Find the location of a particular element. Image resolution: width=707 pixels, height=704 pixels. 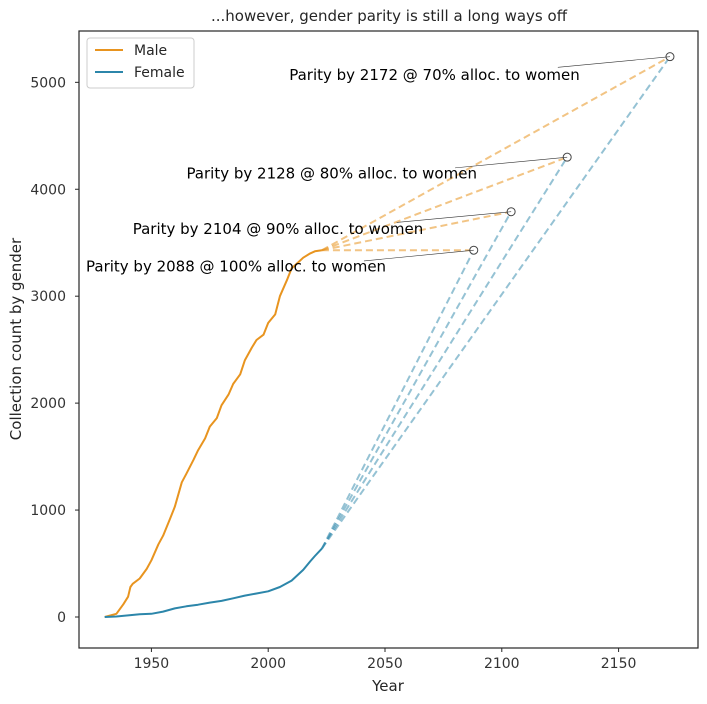

parity-markers is located at coordinates (572, 153).